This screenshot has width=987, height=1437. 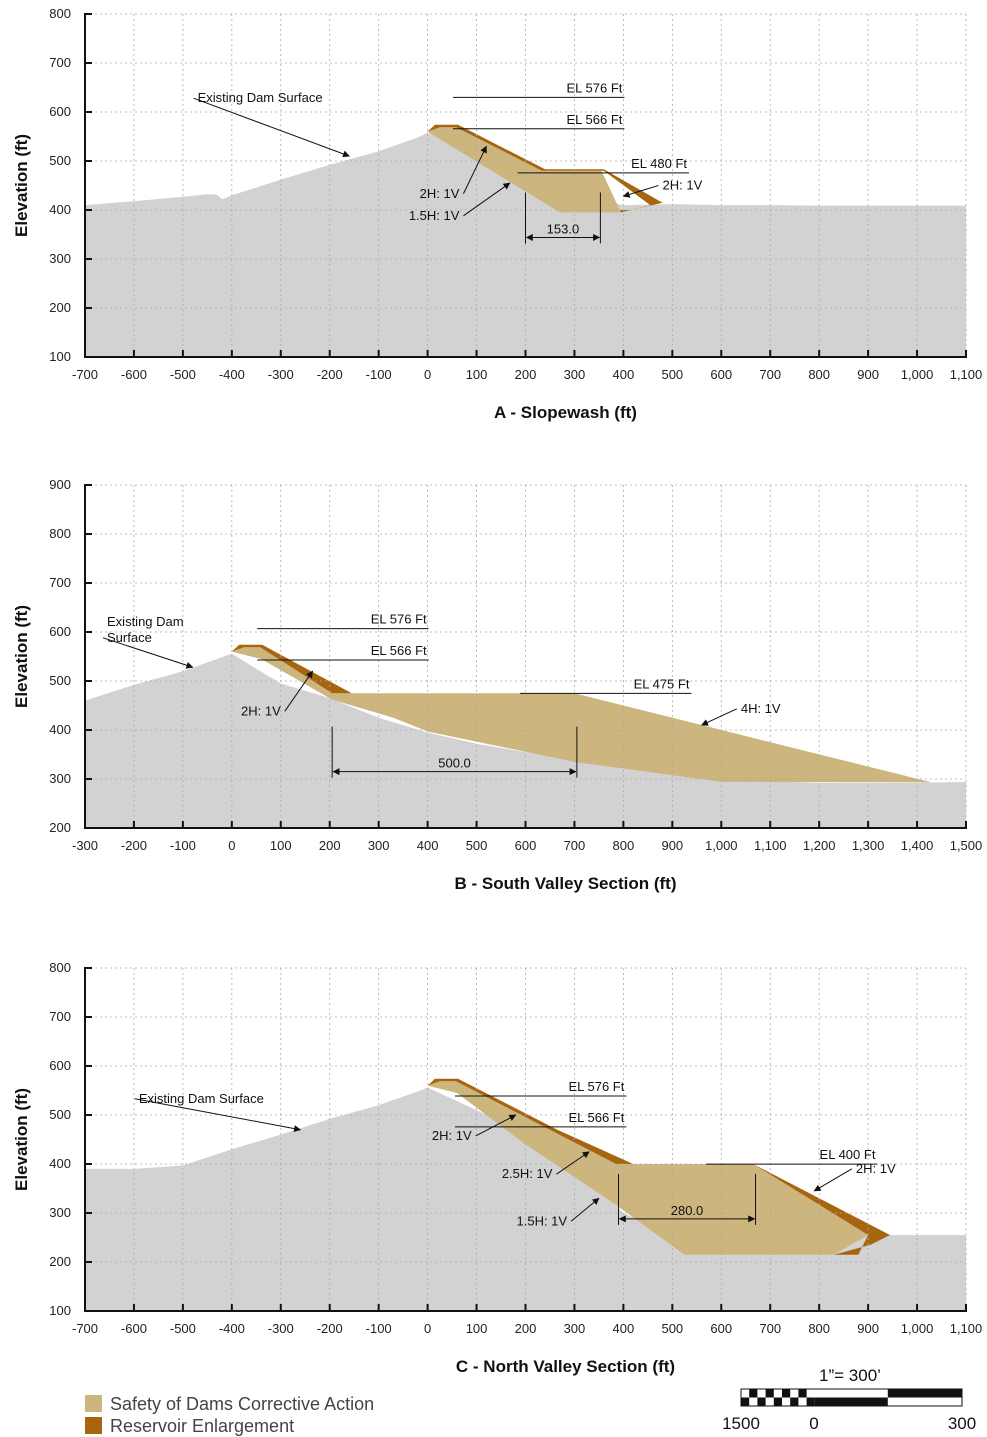 What do you see at coordinates (145, 621) in the screenshot?
I see `annotation-label: Existing Dam` at bounding box center [145, 621].